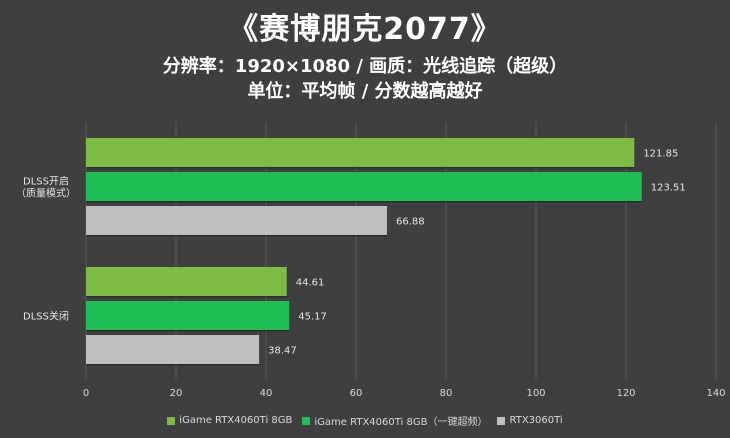  Describe the element at coordinates (625, 393) in the screenshot. I see `x-tick-label: 120` at that location.